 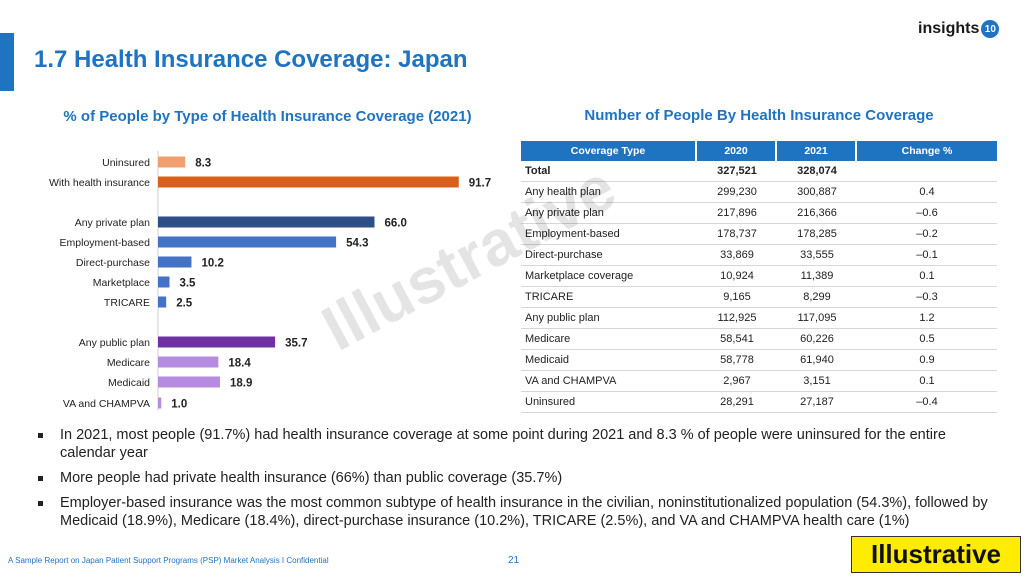 What do you see at coordinates (609, 151) in the screenshot?
I see `col-header-coverage-type: Coverage Type` at bounding box center [609, 151].